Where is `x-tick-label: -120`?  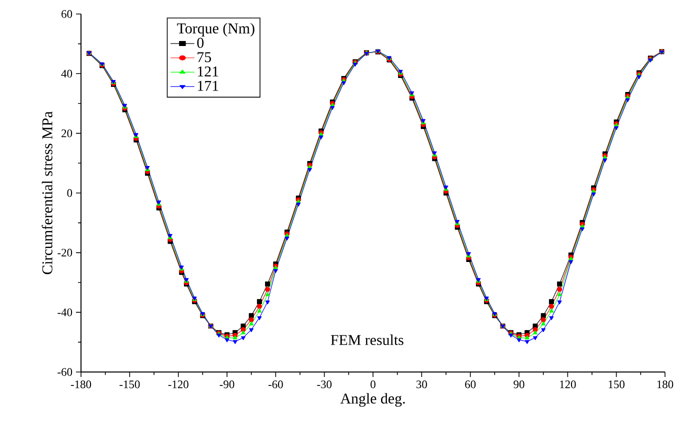 x-tick-label: -120 is located at coordinates (178, 384).